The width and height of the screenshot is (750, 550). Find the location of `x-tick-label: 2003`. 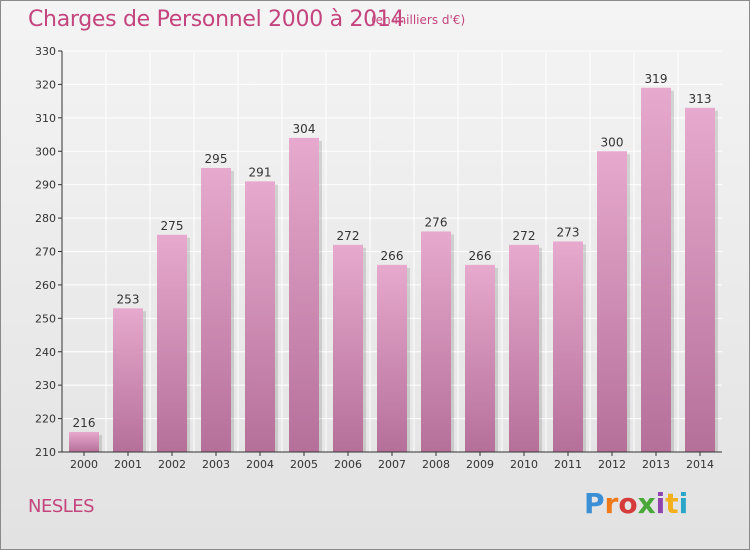

x-tick-label: 2003 is located at coordinates (216, 464).